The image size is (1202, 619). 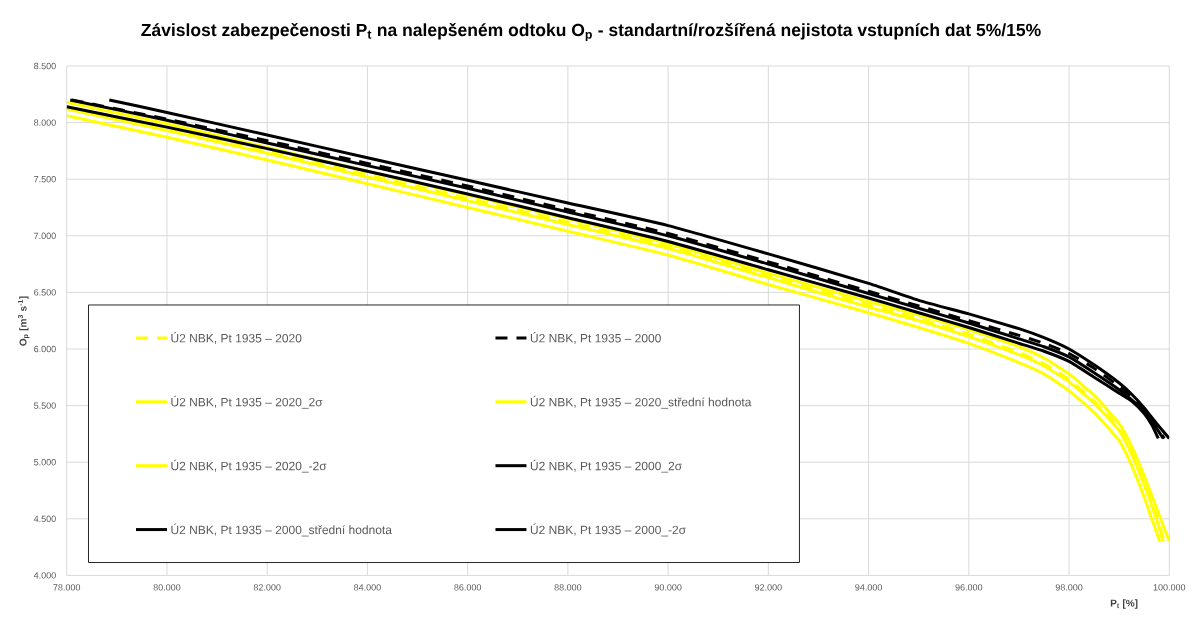 What do you see at coordinates (591, 32) in the screenshot?
I see `chart-title: Závislost zabezpečenosti P$_{t}$ na nalepšeném odtoku O$_{p}$ - standartní/rozšířená nejistota vstupních dat 5%/15%` at bounding box center [591, 32].